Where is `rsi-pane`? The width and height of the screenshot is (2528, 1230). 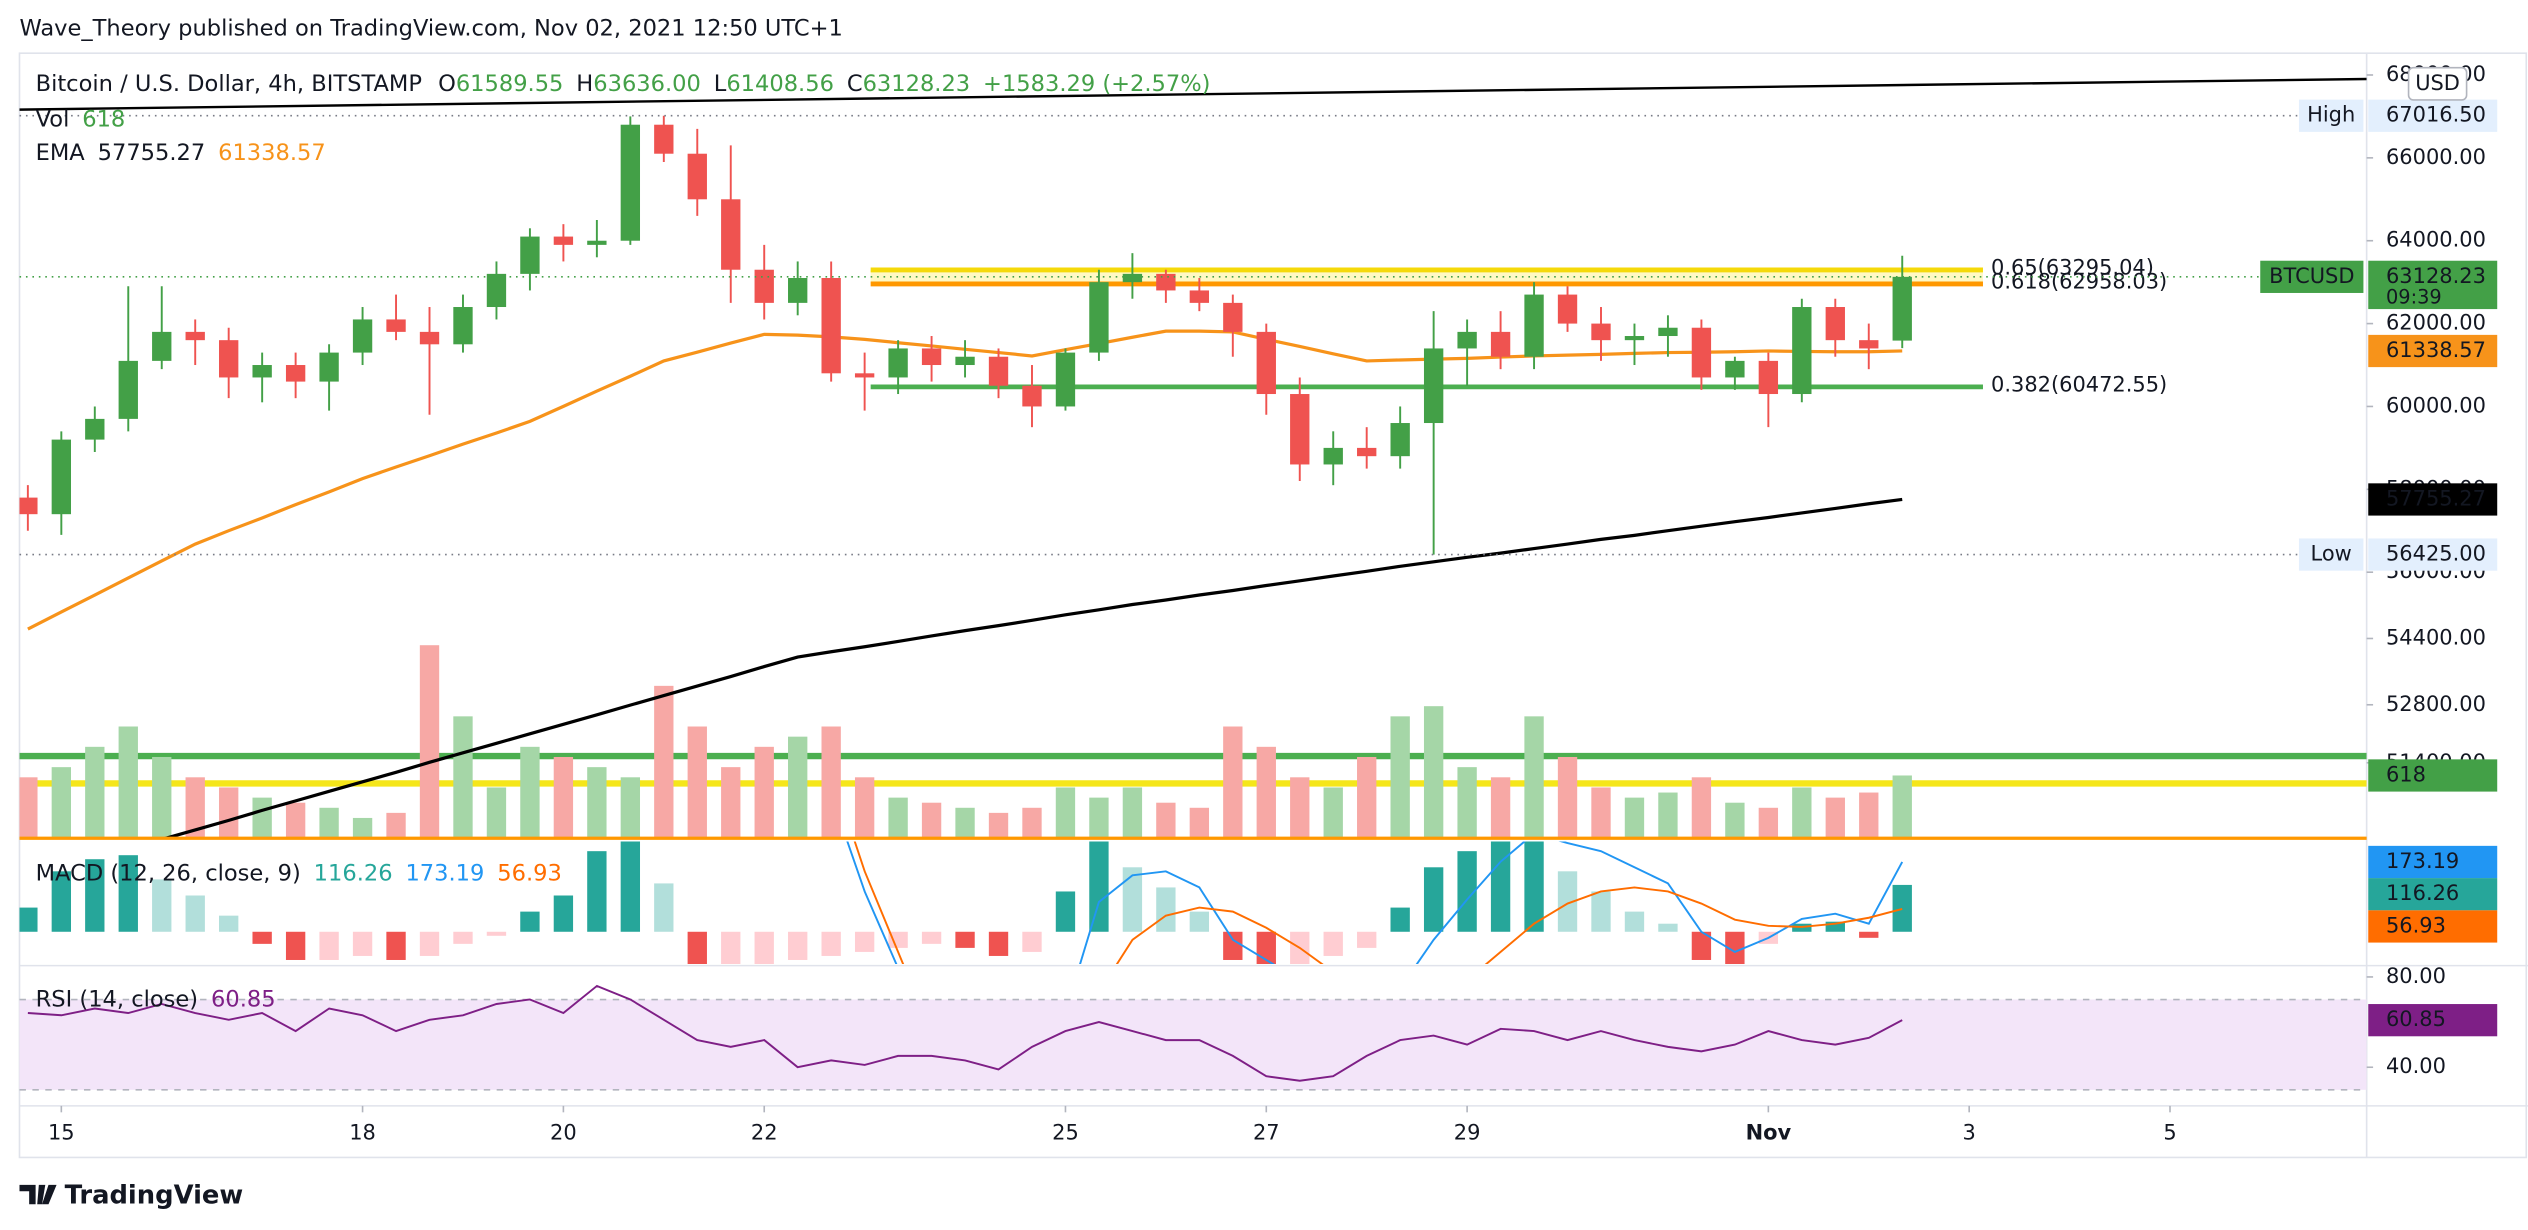
rsi-pane is located at coordinates (1193, 1037).